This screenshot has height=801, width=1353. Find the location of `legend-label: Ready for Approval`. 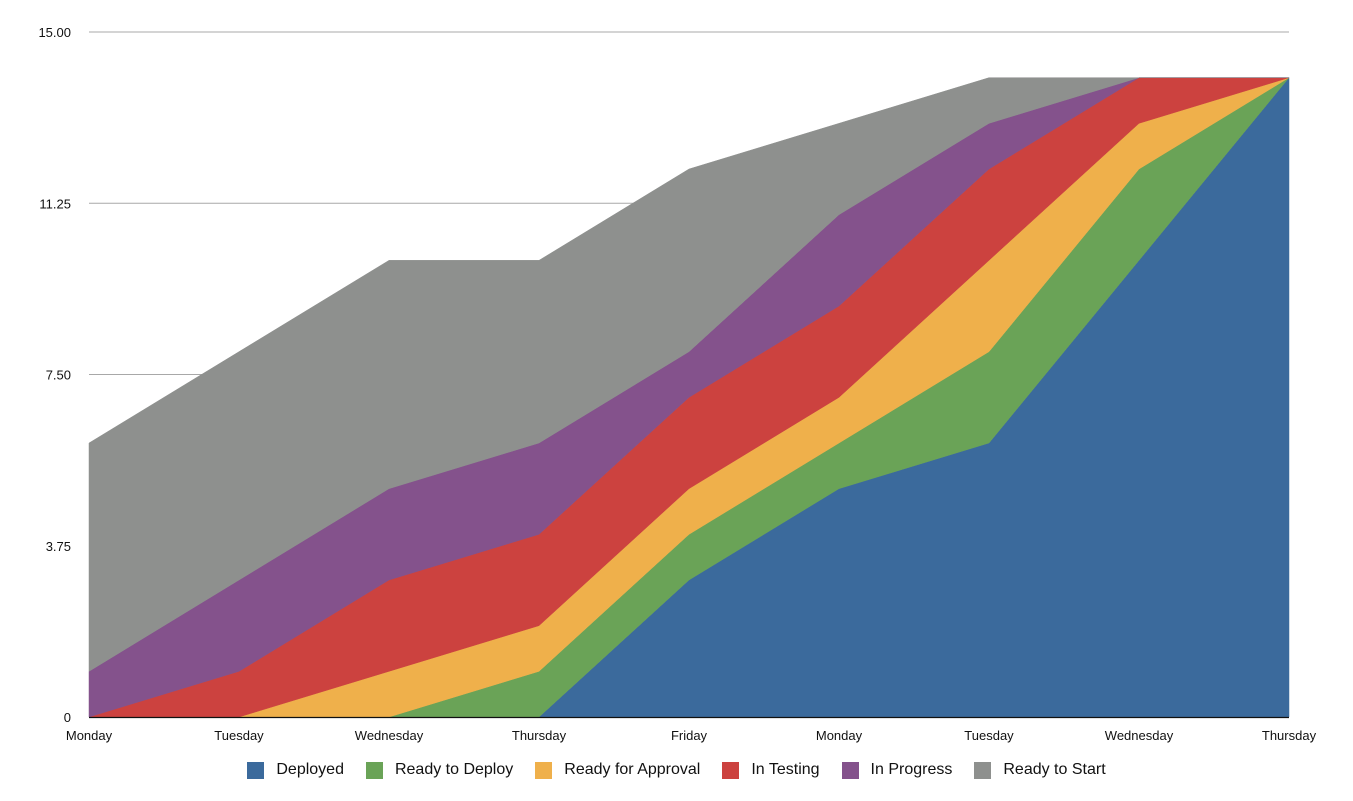

legend-label: Ready for Approval is located at coordinates (632, 769).